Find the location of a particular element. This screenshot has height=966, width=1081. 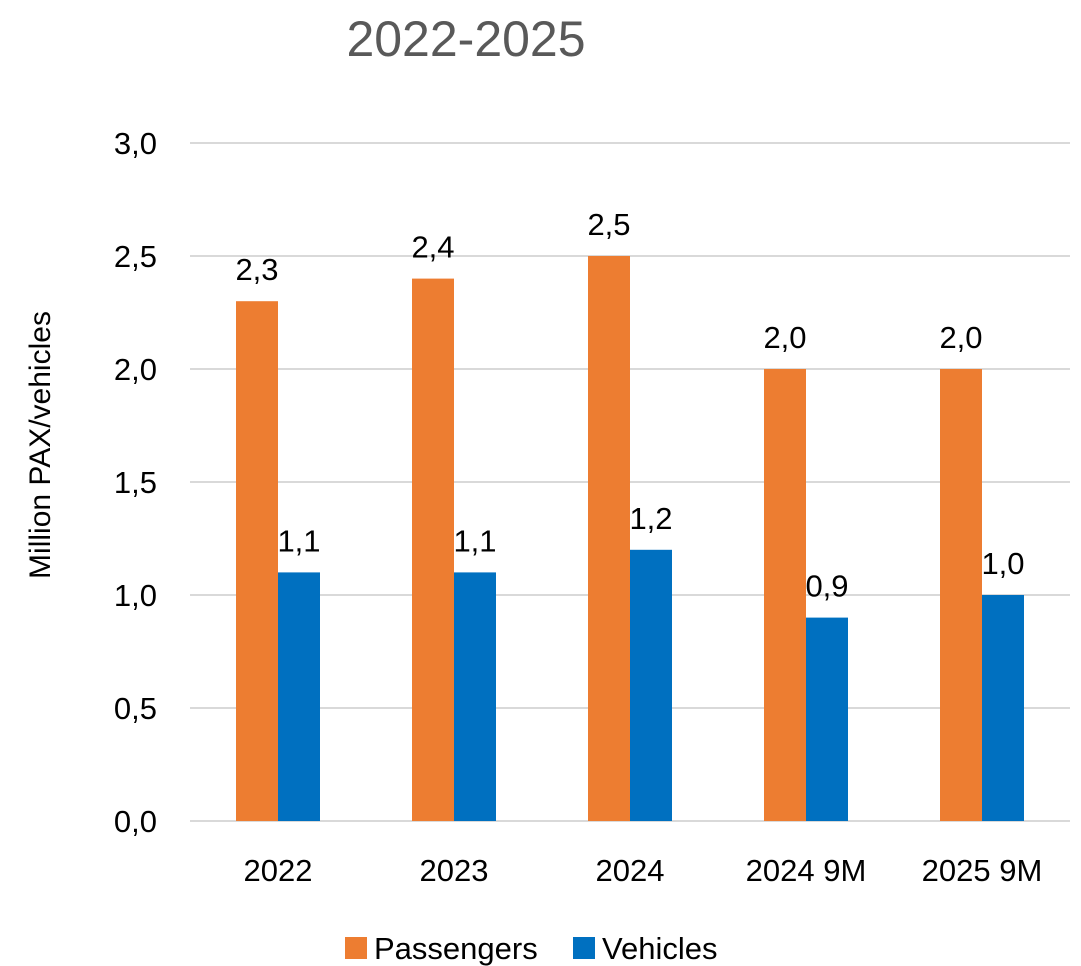

y-tick-label: 3,0 is located at coordinates (135, 143).